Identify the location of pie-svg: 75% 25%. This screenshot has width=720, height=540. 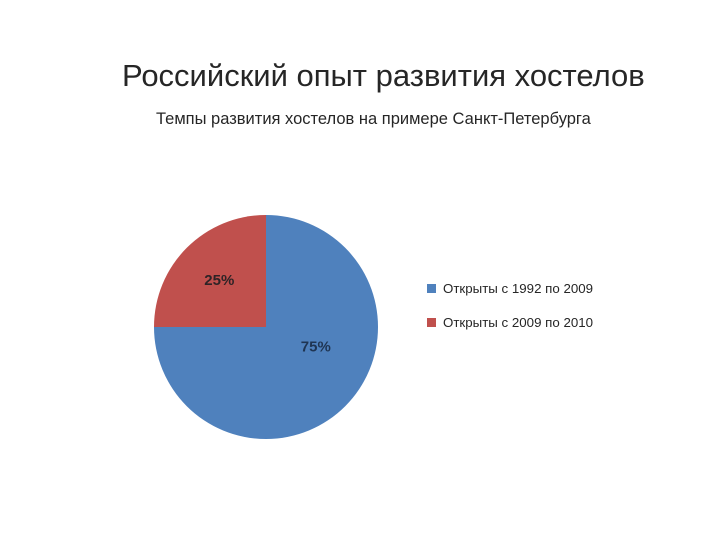
(266, 327).